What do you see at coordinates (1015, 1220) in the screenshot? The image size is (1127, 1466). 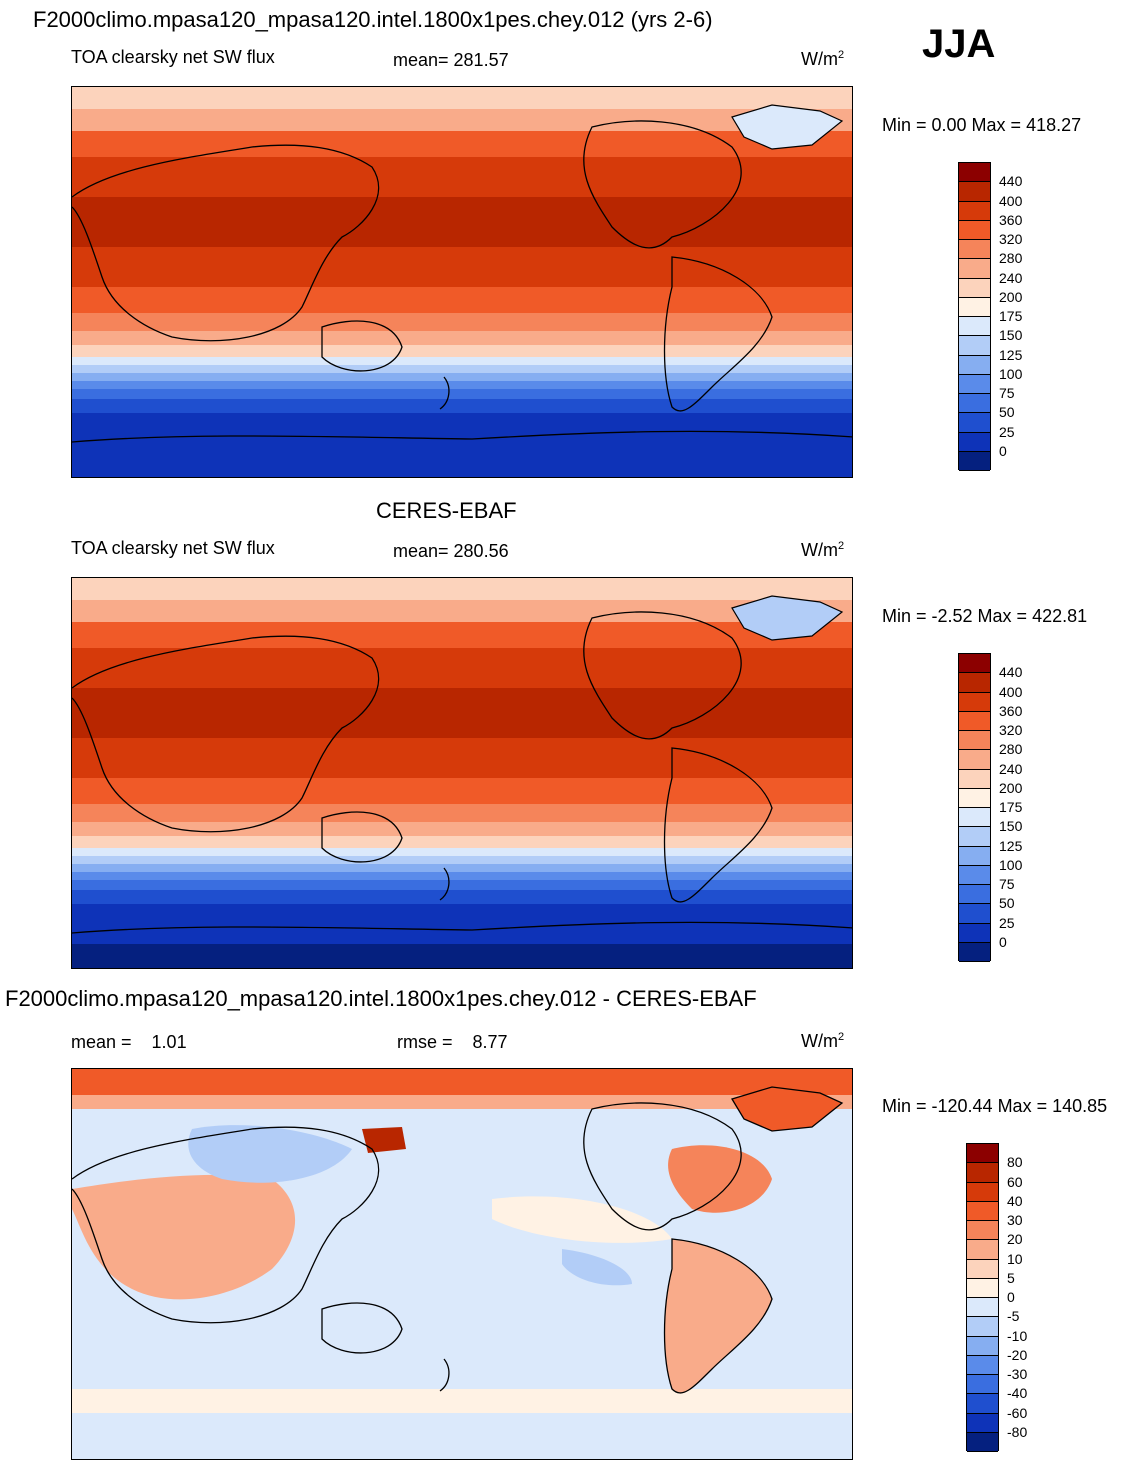 I see `colorbar-tick-label: 30` at bounding box center [1015, 1220].